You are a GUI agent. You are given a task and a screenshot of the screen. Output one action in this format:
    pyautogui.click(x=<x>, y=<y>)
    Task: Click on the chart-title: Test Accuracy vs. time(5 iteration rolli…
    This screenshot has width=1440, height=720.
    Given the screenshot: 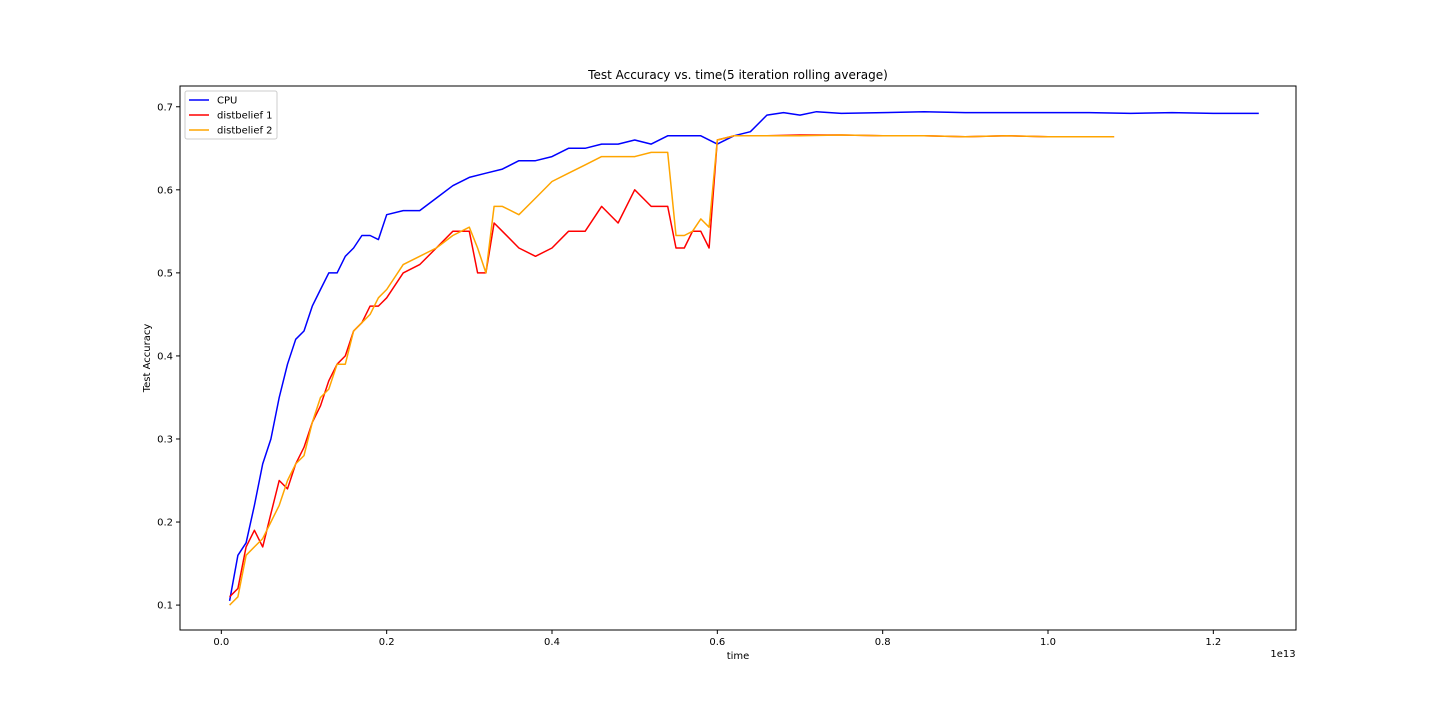 What is the action you would take?
    pyautogui.click(x=737, y=75)
    